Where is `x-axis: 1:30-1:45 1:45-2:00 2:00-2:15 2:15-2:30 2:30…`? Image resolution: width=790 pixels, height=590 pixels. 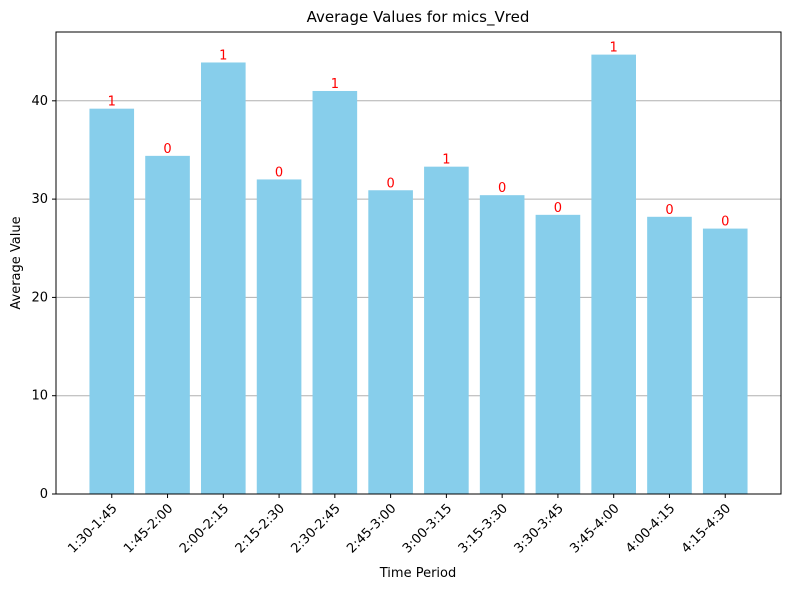 x-axis: 1:30-1:45 1:45-2:00 2:00-2:15 2:15-2:30 2:30… is located at coordinates (399, 525).